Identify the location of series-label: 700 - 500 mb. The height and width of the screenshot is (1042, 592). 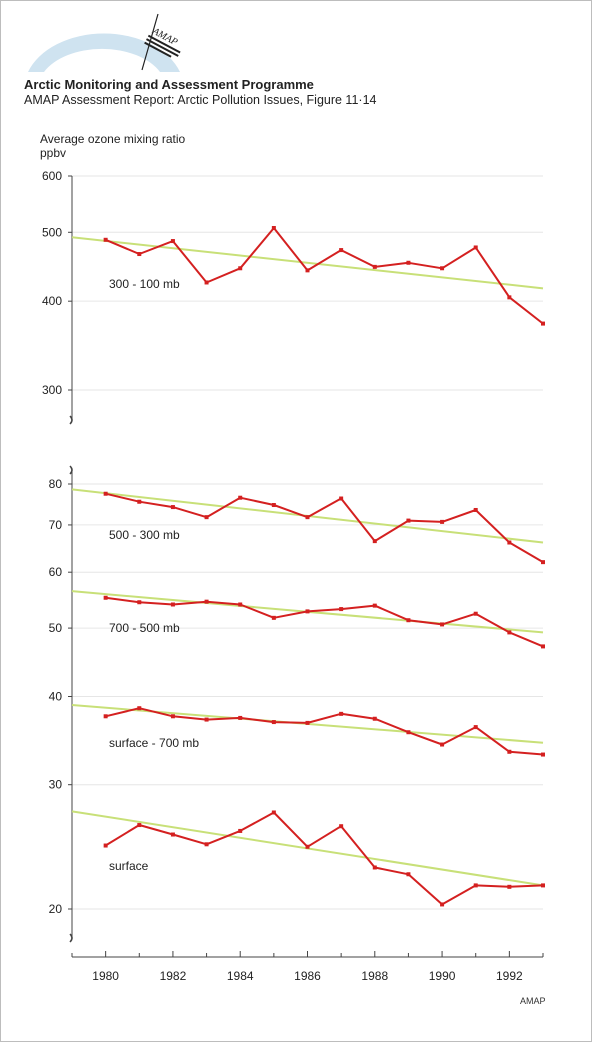
(144, 628).